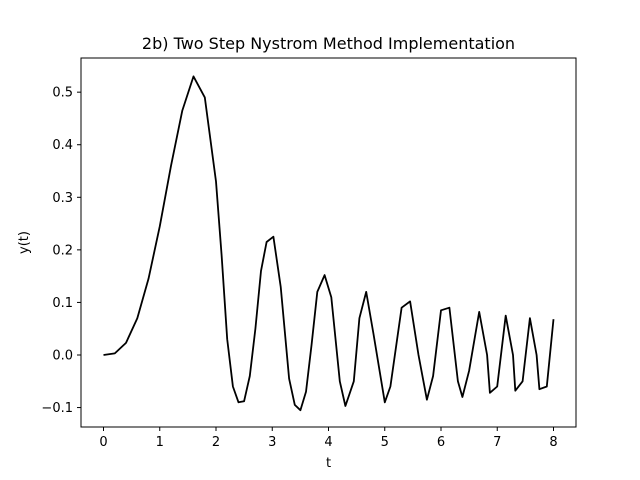 The width and height of the screenshot is (640, 480). What do you see at coordinates (103, 442) in the screenshot?
I see `x-tick-label: 0` at bounding box center [103, 442].